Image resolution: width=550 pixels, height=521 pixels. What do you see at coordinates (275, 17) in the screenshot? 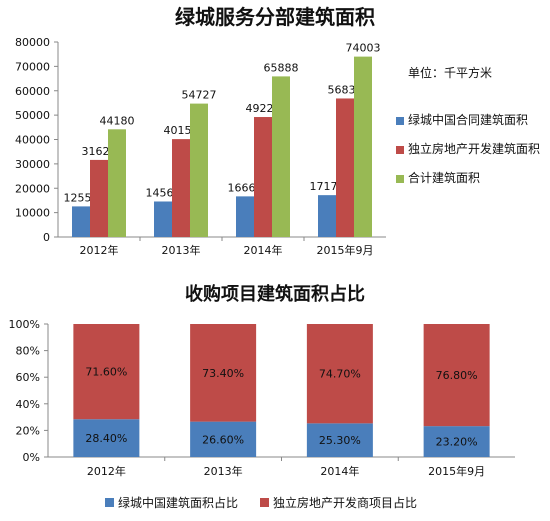
I see `chart1-title: 绿城服务分部建筑面积` at bounding box center [275, 17].